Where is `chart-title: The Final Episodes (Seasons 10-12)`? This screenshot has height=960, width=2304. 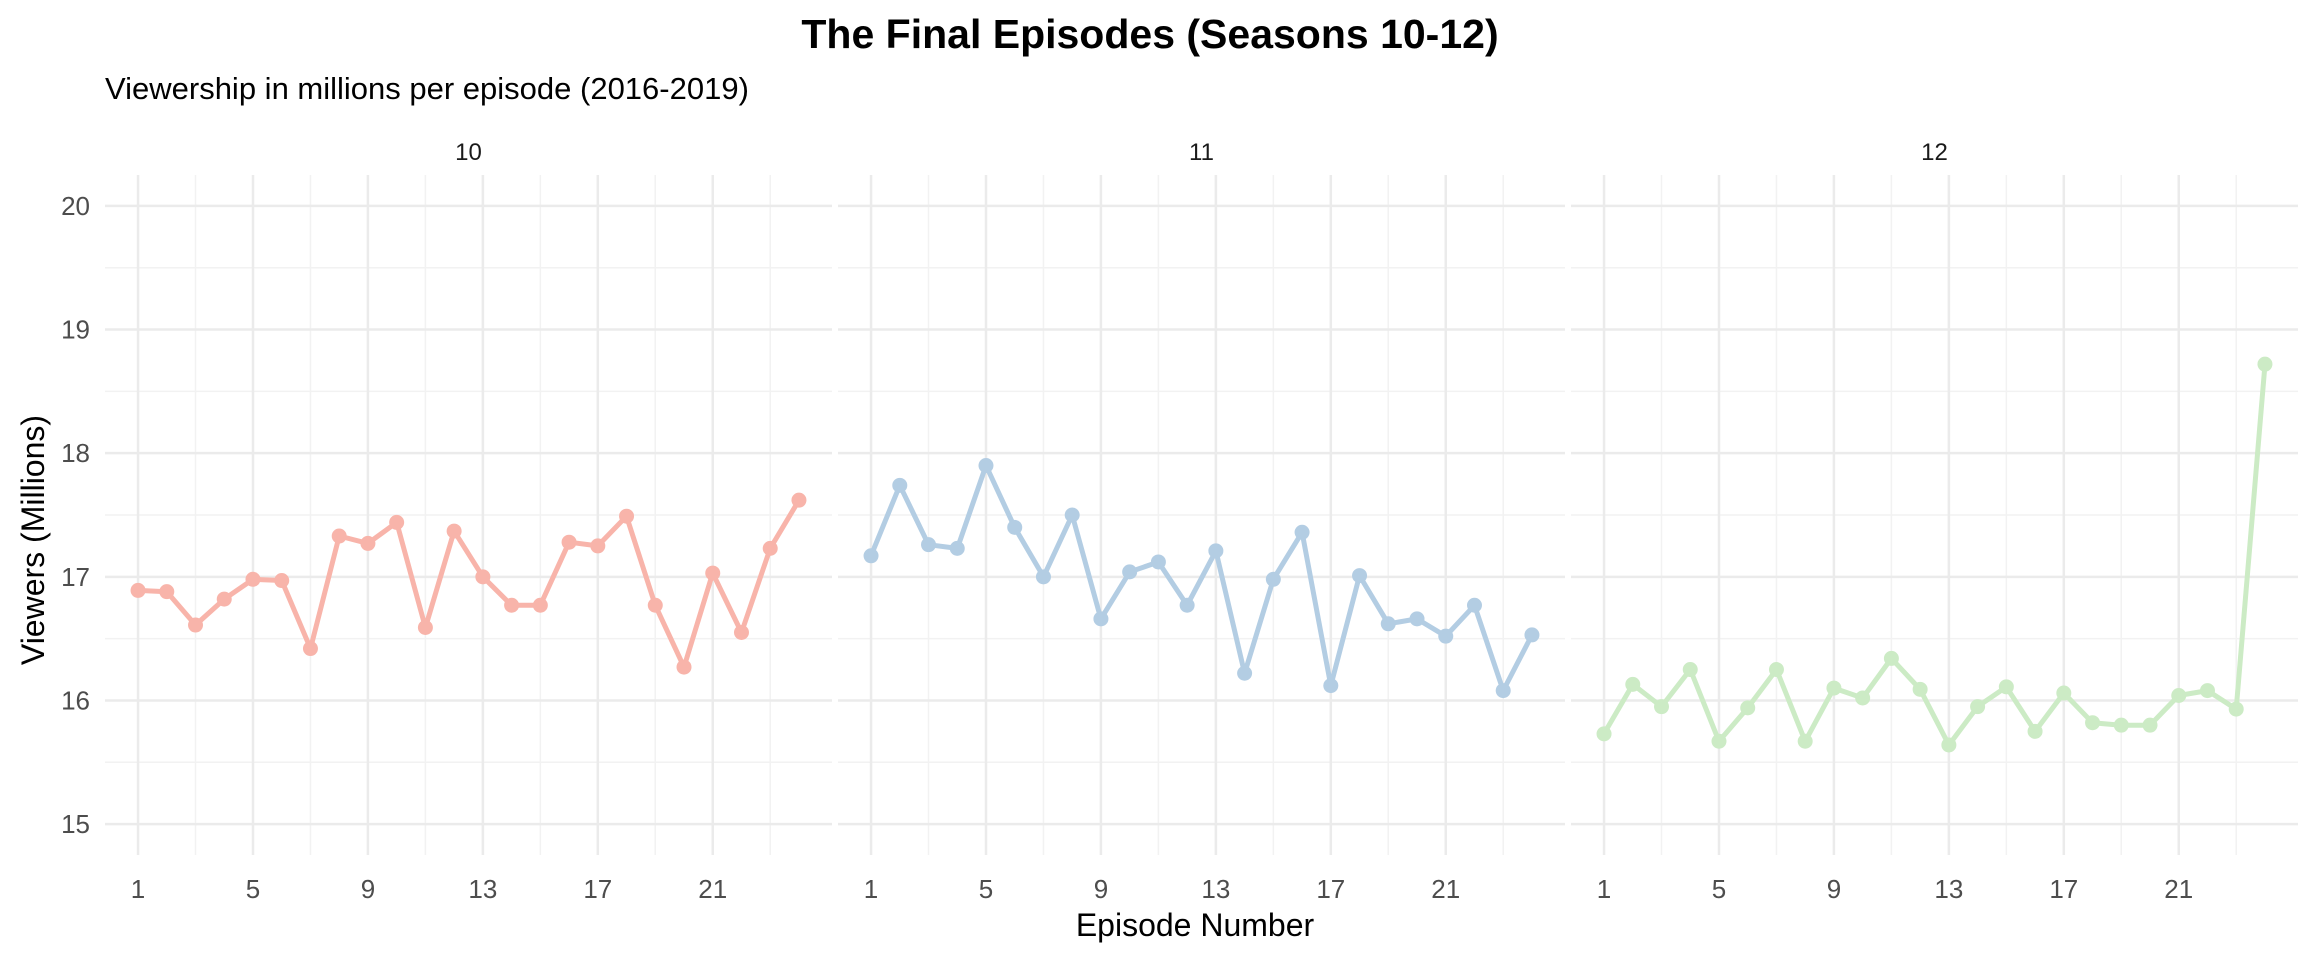
chart-title: The Final Episodes (Seasons 10-12) is located at coordinates (1149, 34).